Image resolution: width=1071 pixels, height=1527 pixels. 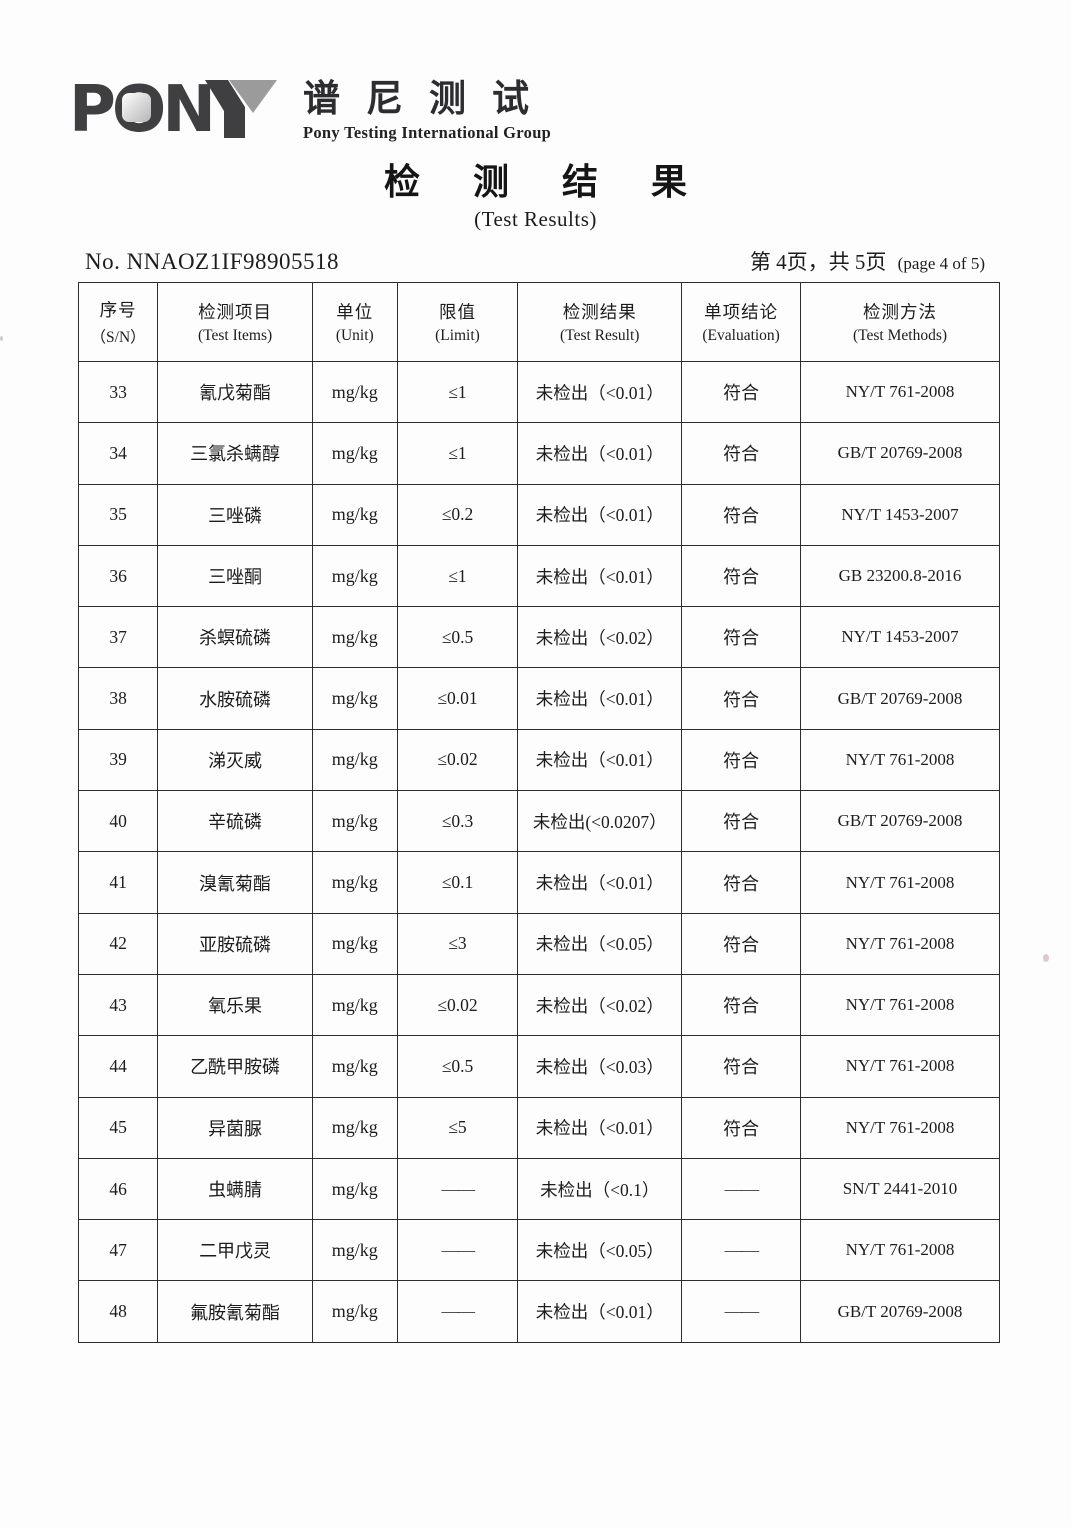 I want to click on table-cell-item: 溴氰菊酯, so click(x=235, y=882).